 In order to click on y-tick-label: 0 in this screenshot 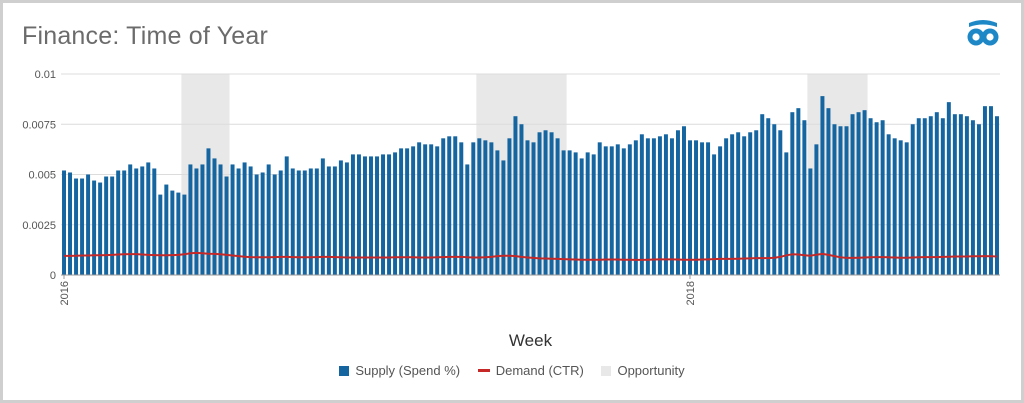, I will do `click(53, 276)`.